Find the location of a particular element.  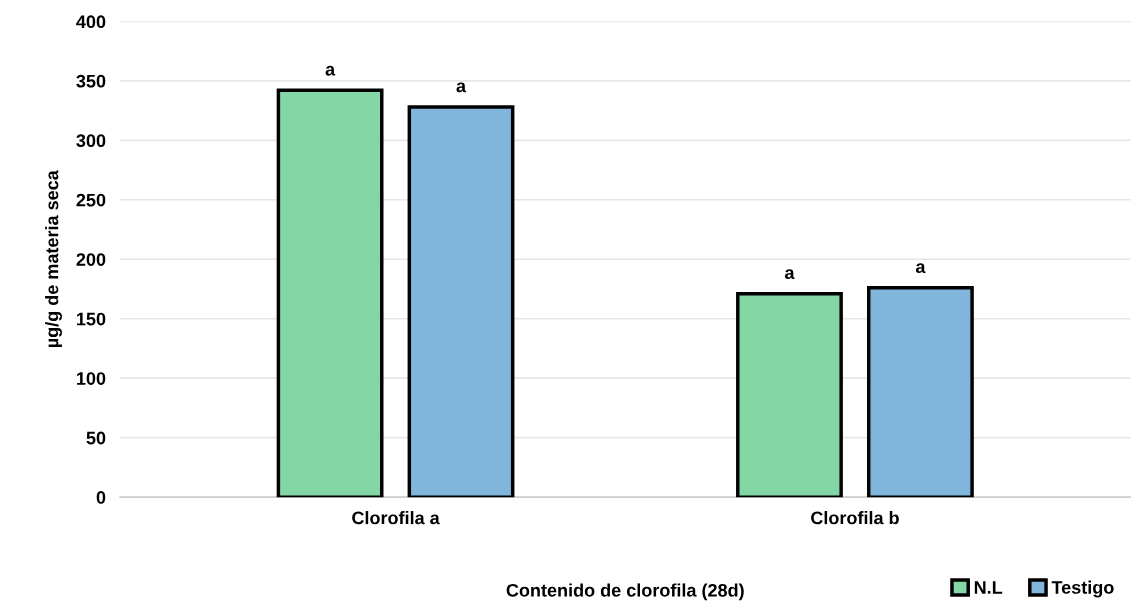

y-tick-label: 400 is located at coordinates (91, 22).